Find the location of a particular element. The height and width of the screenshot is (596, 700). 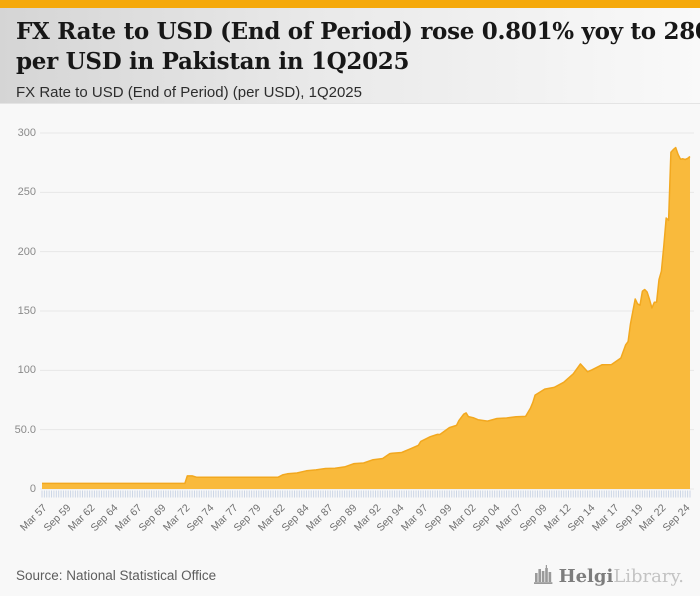

accent-top-bar is located at coordinates (350, 4).